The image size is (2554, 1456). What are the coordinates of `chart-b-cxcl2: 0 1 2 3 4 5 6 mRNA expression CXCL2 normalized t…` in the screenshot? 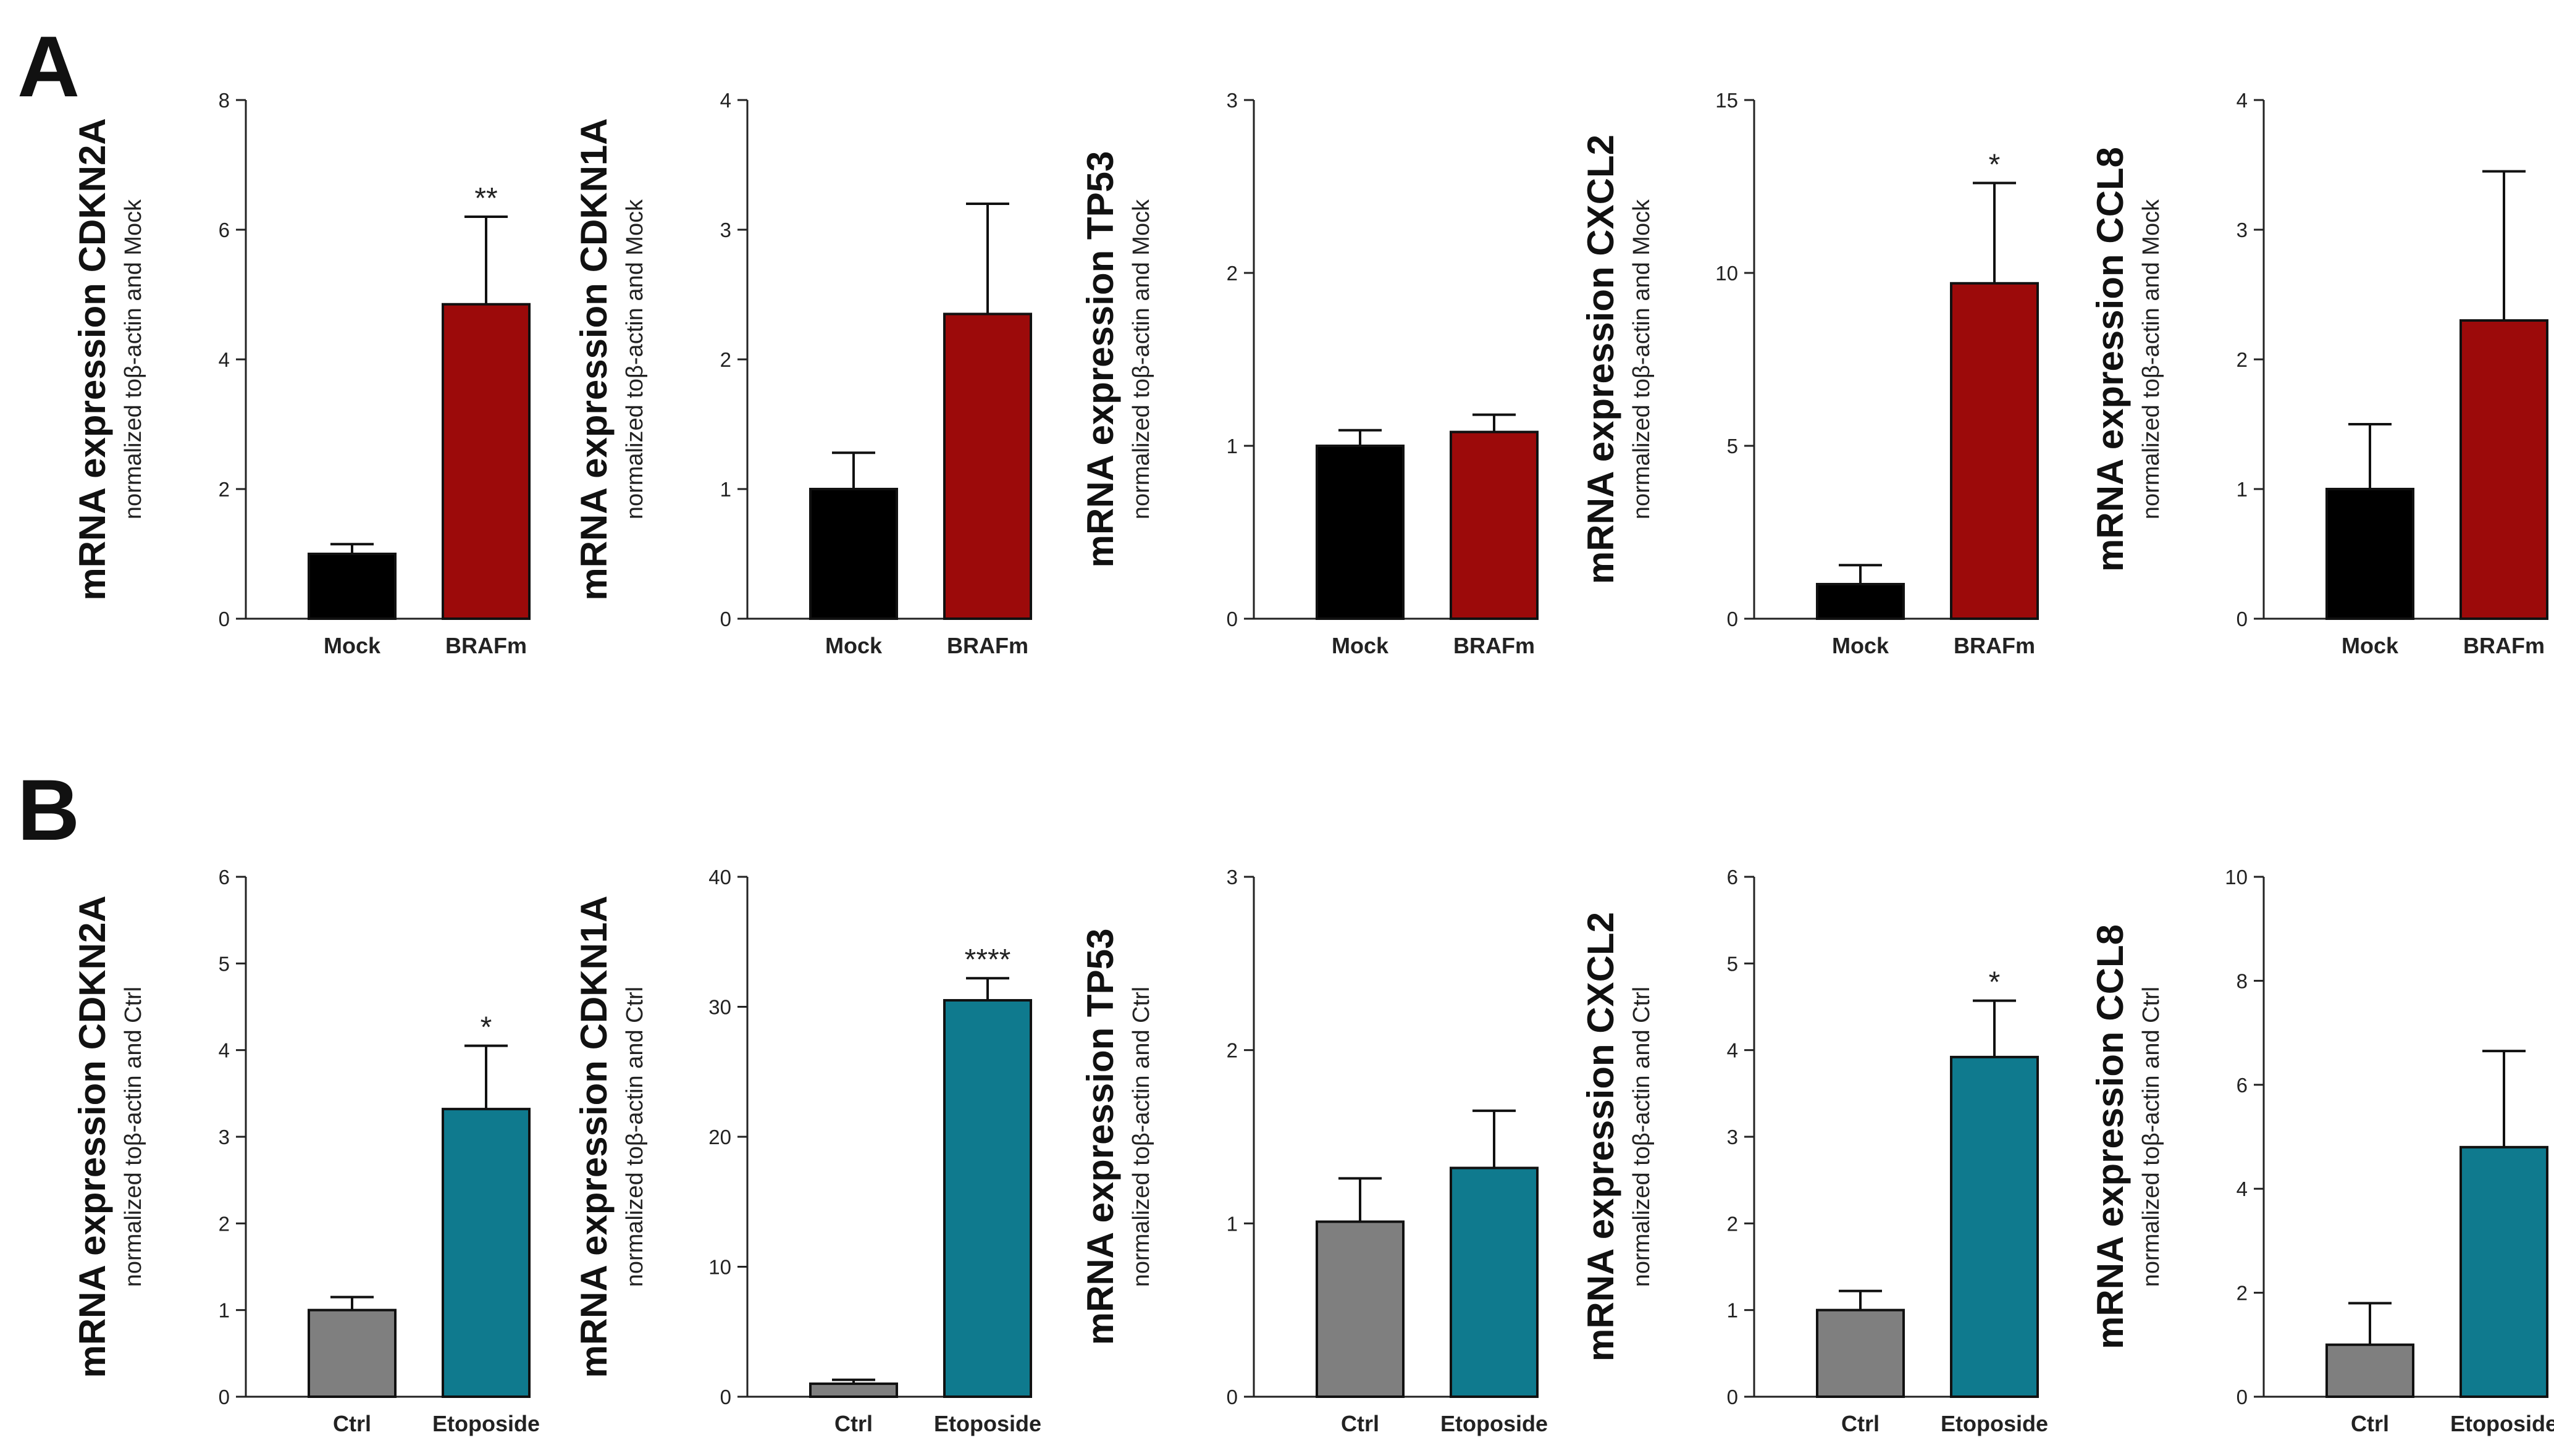 It's located at (1814, 1151).